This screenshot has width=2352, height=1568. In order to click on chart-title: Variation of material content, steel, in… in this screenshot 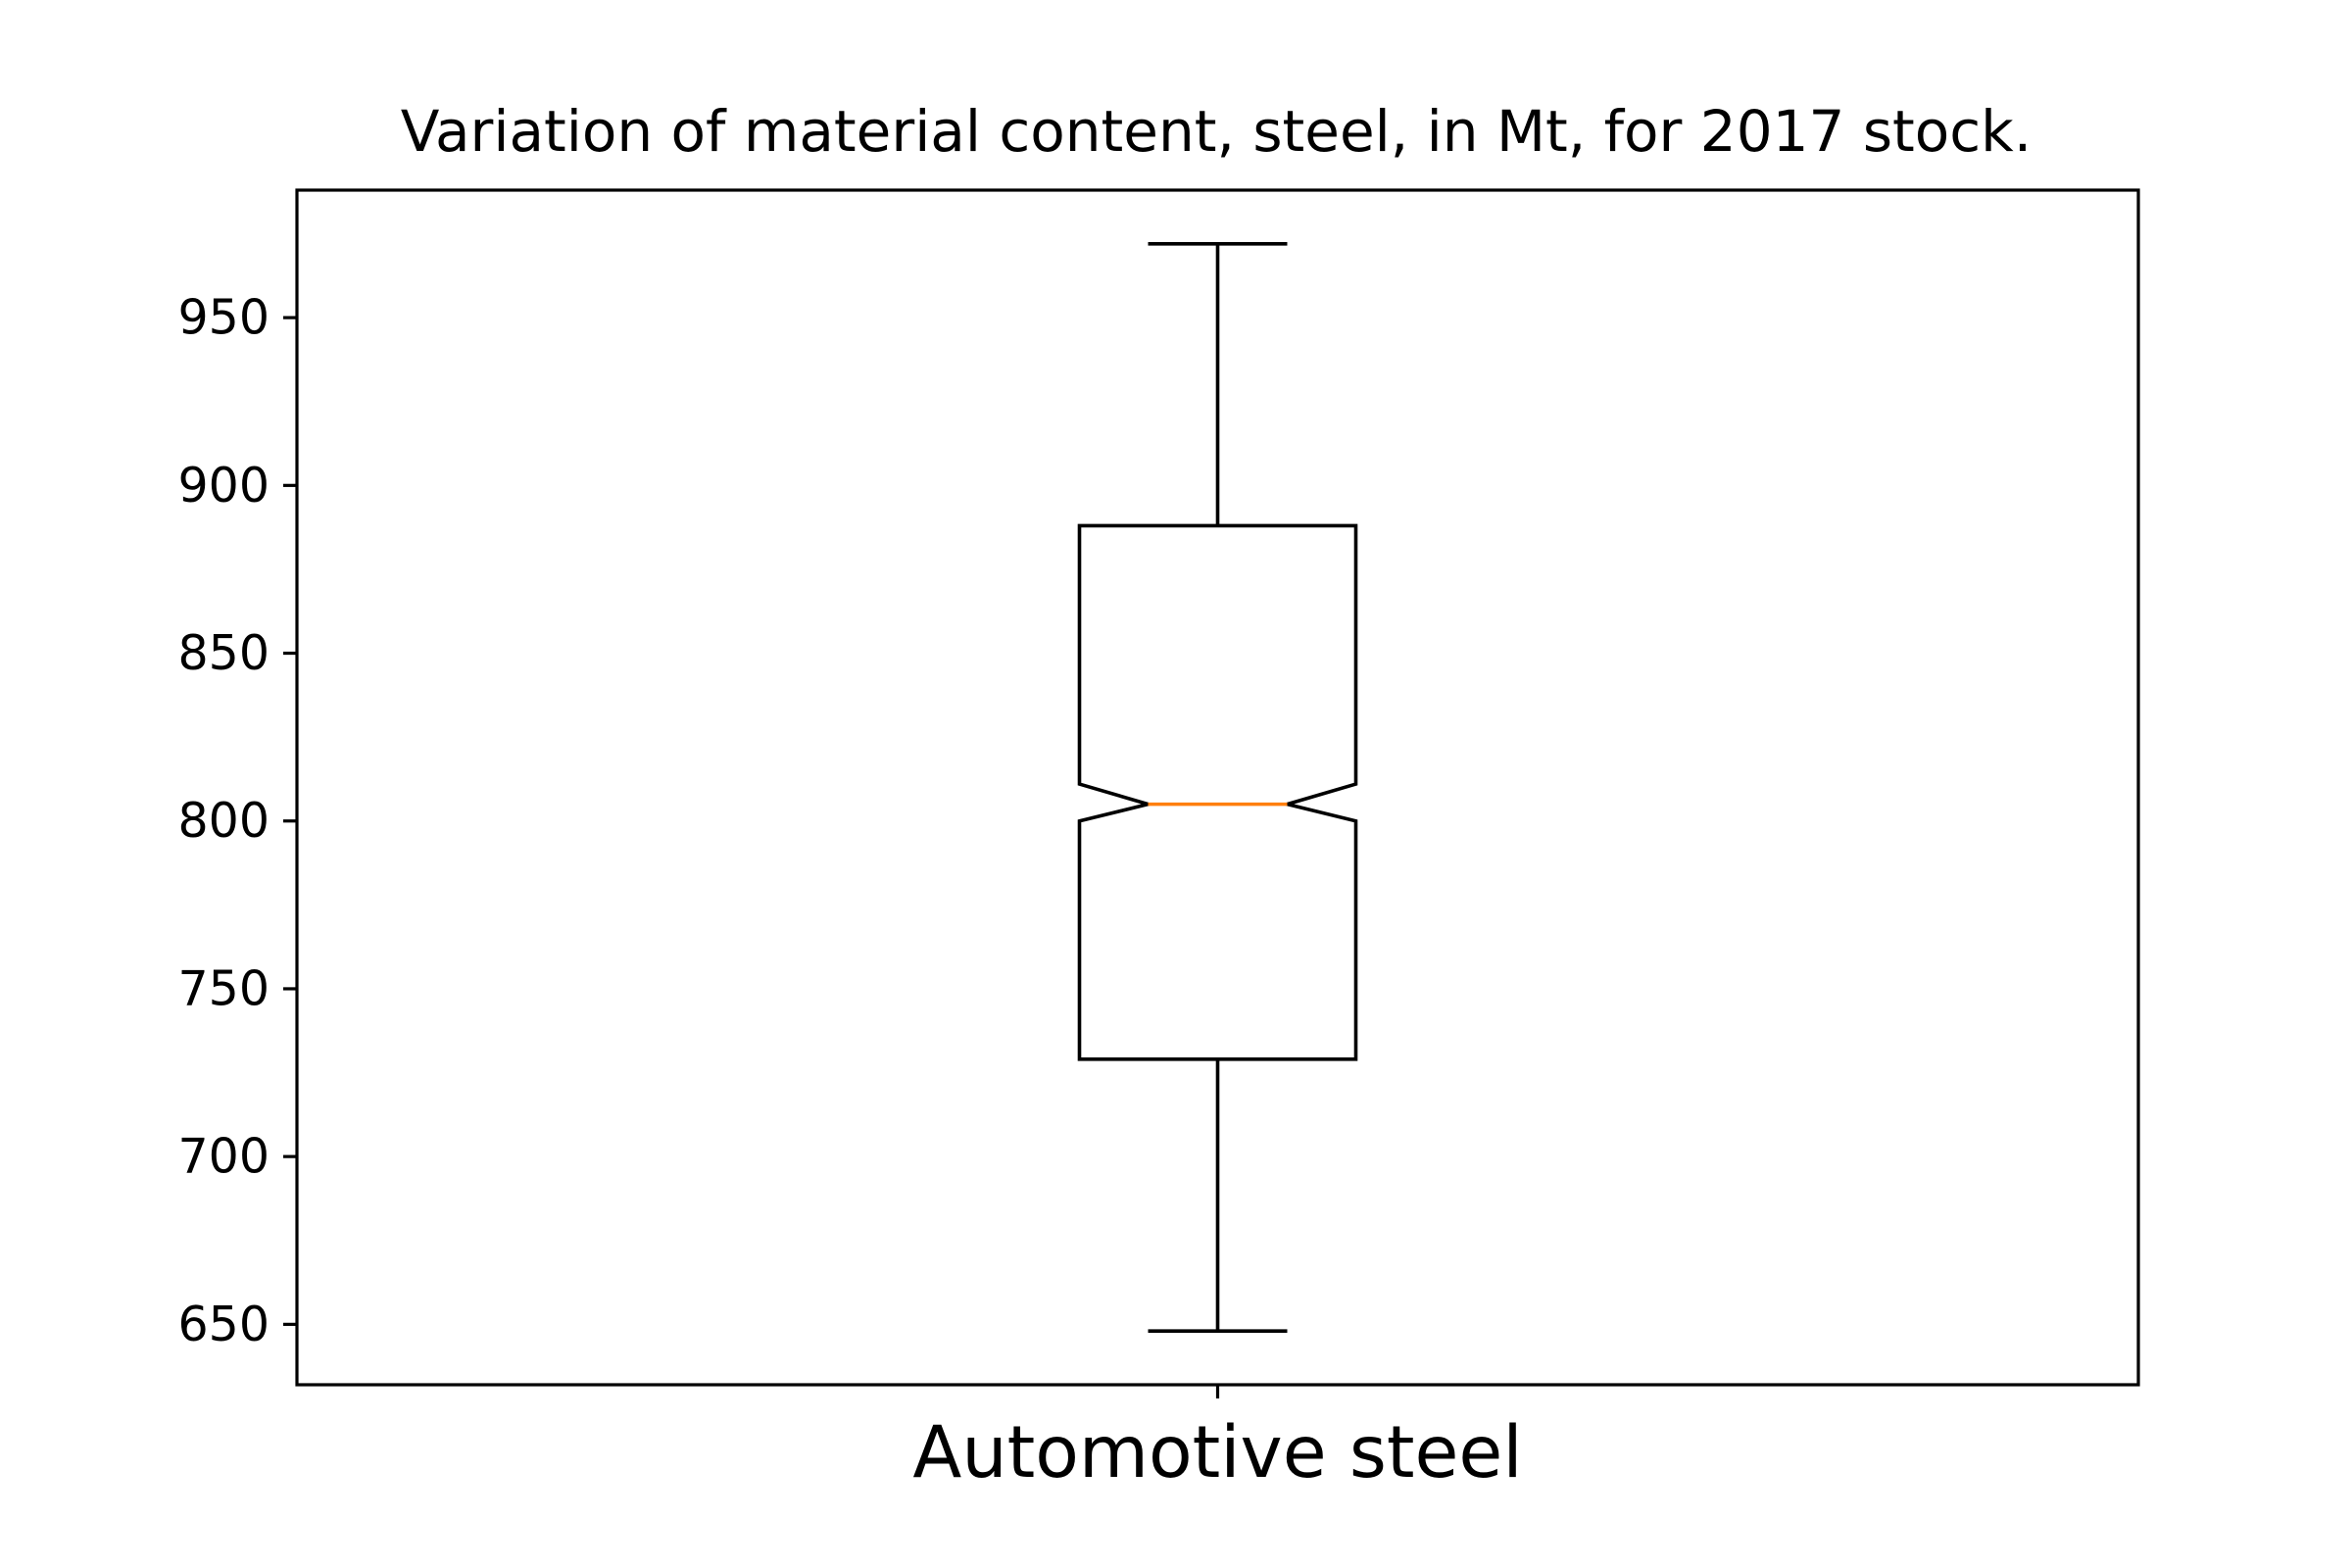, I will do `click(1216, 131)`.